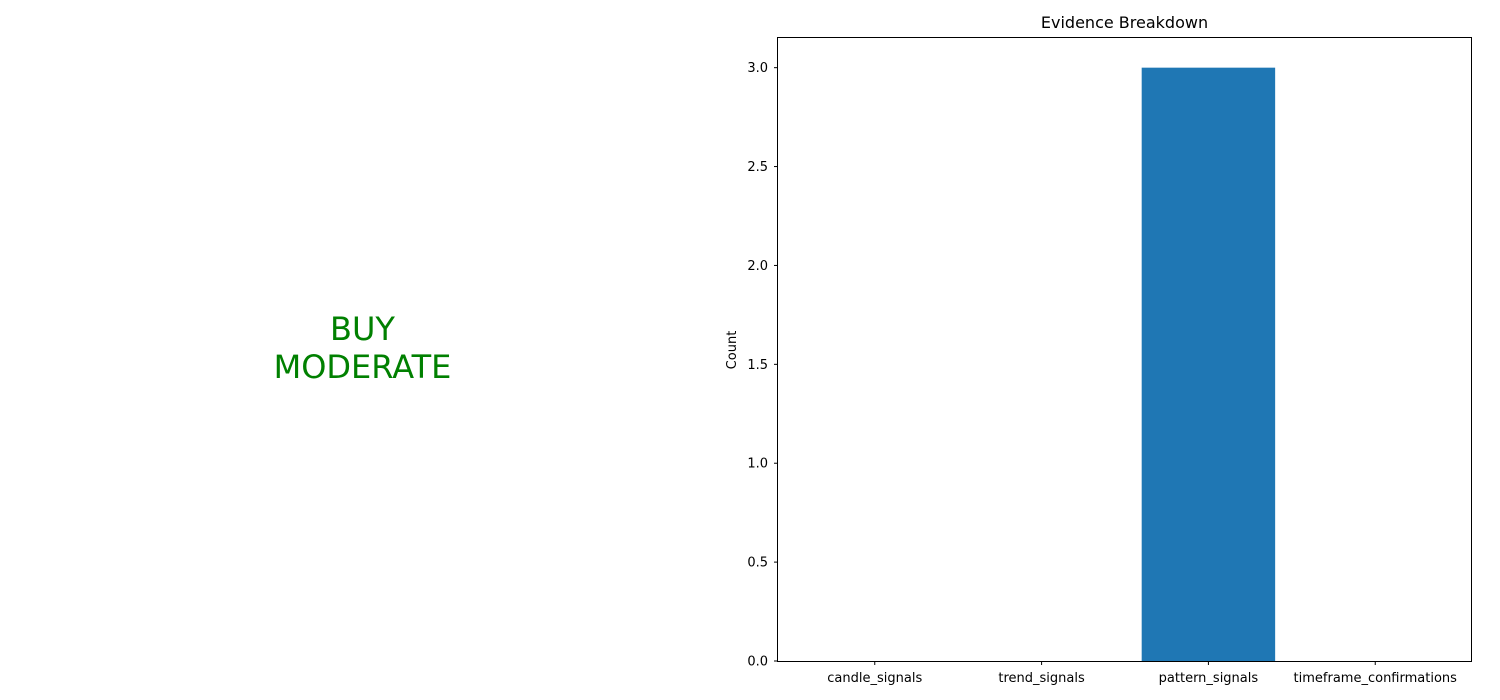 Image resolution: width=1500 pixels, height=700 pixels. I want to click on y-tick-label-2.0: 2.0, so click(757, 266).